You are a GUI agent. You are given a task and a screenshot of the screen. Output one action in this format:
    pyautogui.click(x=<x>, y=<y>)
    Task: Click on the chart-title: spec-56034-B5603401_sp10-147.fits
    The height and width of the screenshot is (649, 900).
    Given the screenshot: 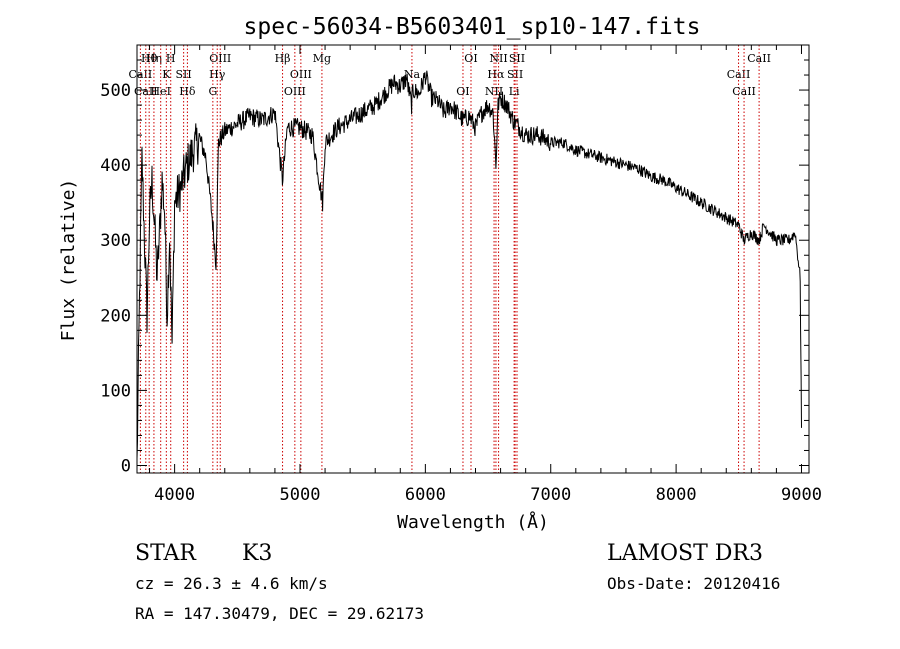 What is the action you would take?
    pyautogui.click(x=472, y=27)
    